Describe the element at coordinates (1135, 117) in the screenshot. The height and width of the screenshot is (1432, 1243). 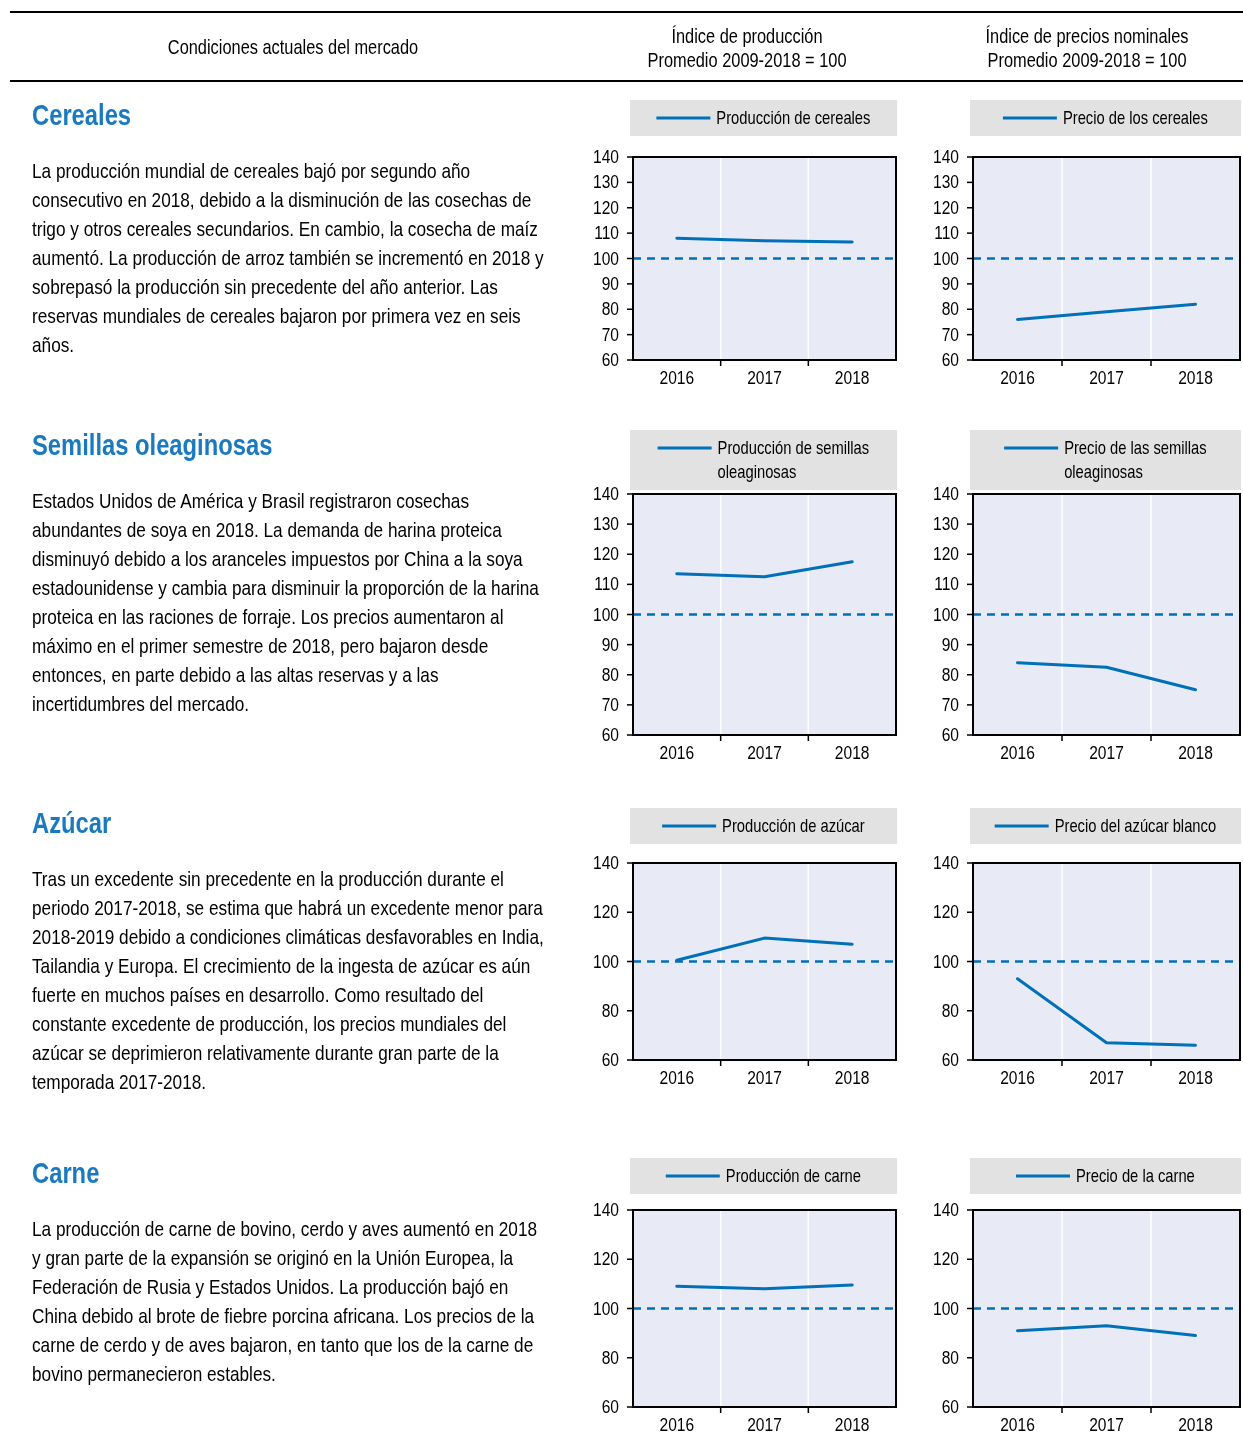
I see `legend-label: Precio de los cereales` at that location.